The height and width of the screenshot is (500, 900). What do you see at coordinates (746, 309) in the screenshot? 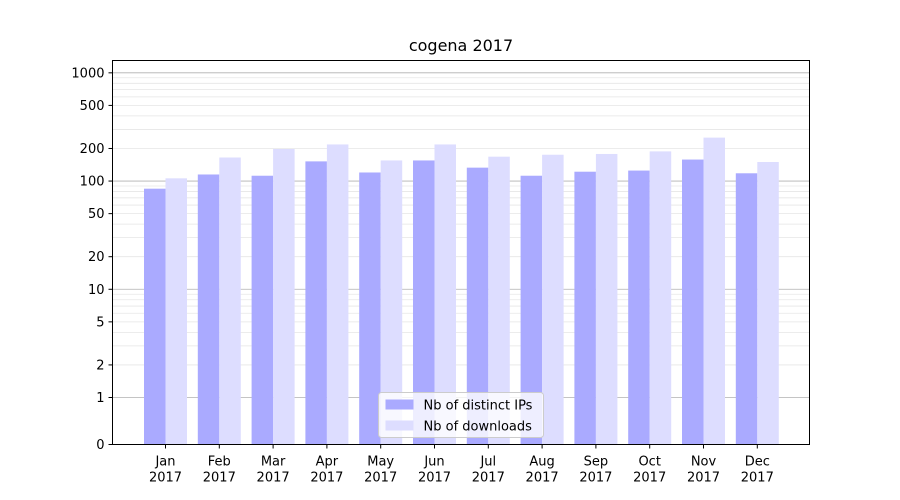
I see `bar-distinct-ips-dec` at bounding box center [746, 309].